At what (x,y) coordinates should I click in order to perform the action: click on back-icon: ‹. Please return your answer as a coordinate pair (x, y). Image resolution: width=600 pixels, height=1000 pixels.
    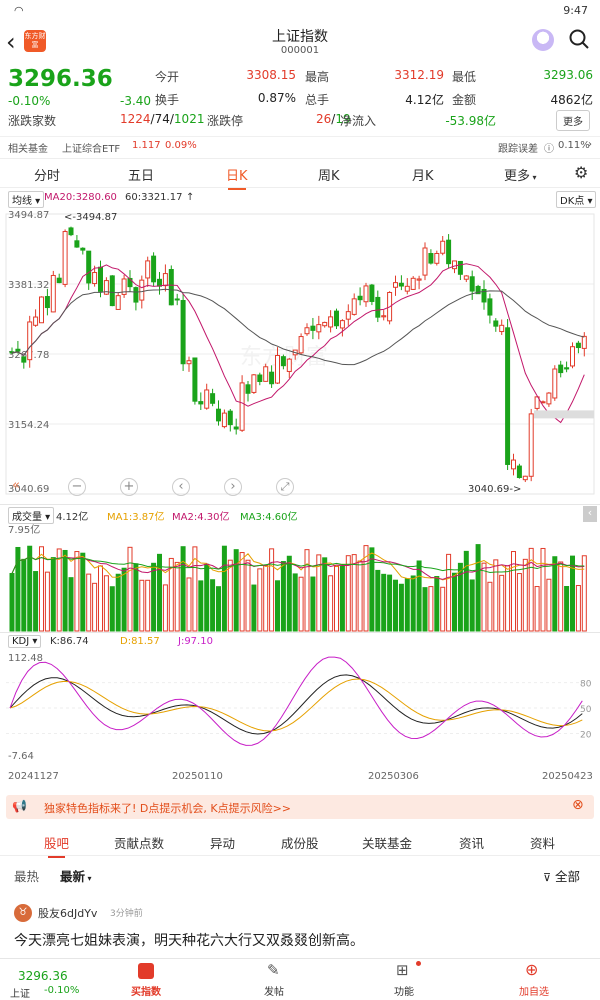
    Looking at the image, I should click on (11, 42).